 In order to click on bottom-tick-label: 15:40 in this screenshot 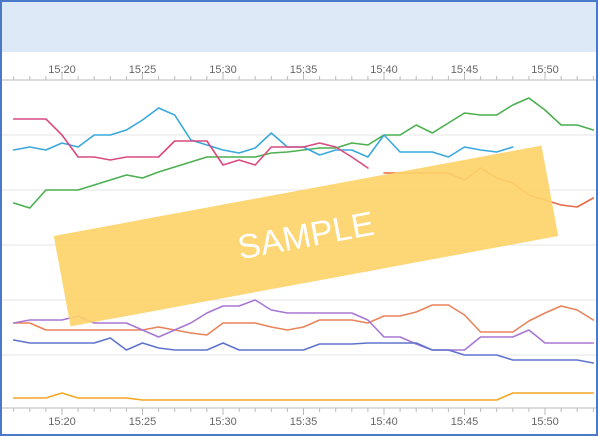, I will do `click(384, 422)`.